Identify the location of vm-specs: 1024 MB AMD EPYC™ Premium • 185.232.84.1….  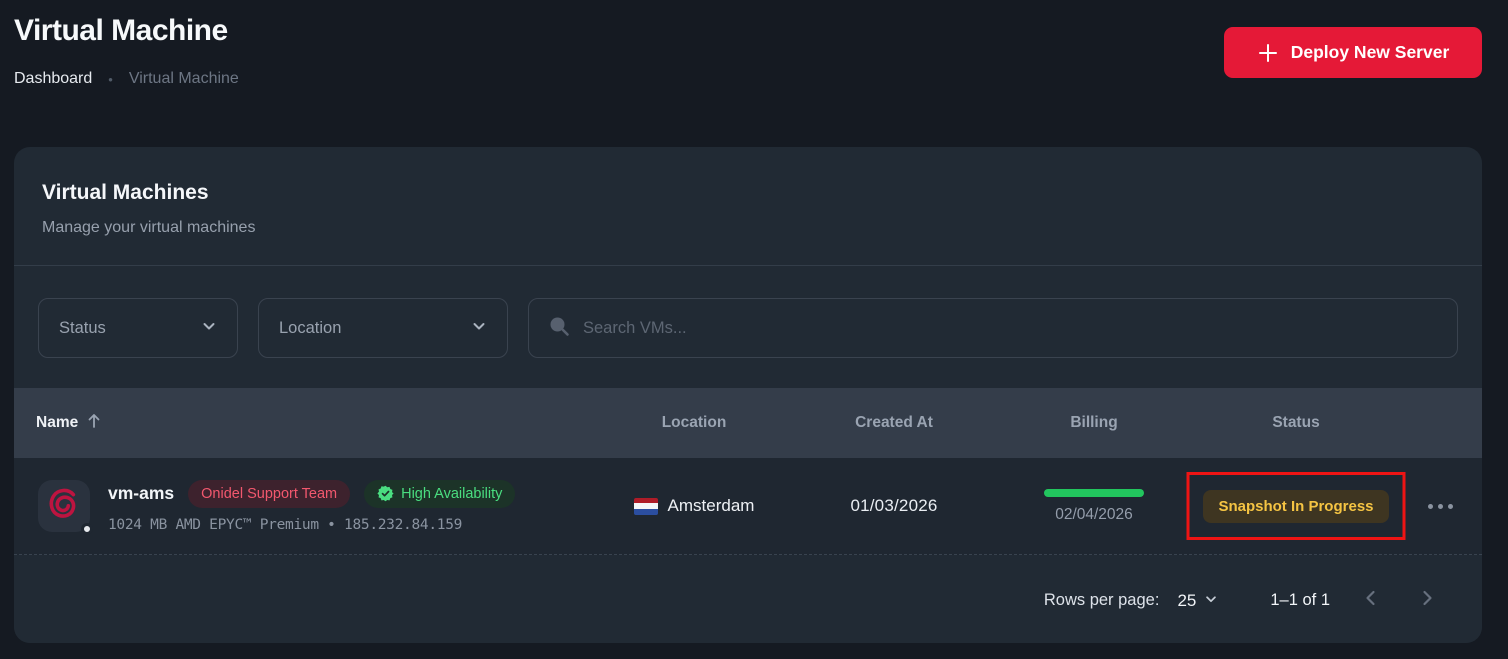
(285, 524).